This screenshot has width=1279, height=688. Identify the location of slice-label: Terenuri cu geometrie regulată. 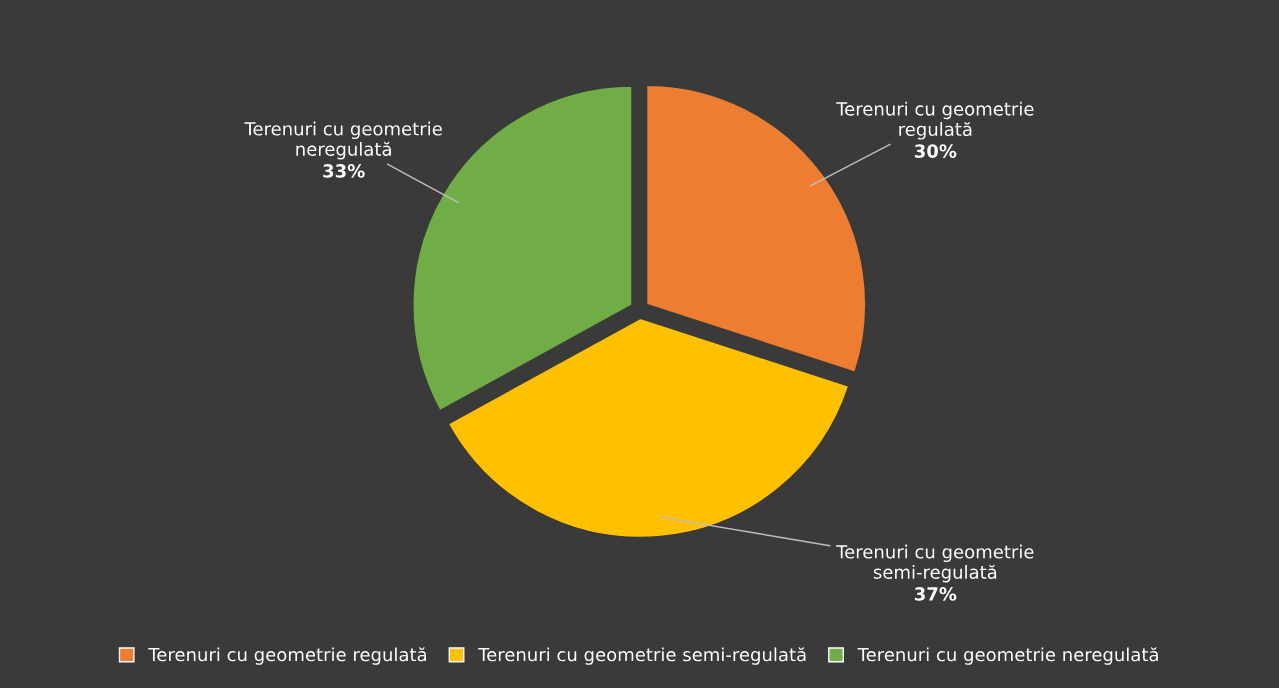
(935, 120).